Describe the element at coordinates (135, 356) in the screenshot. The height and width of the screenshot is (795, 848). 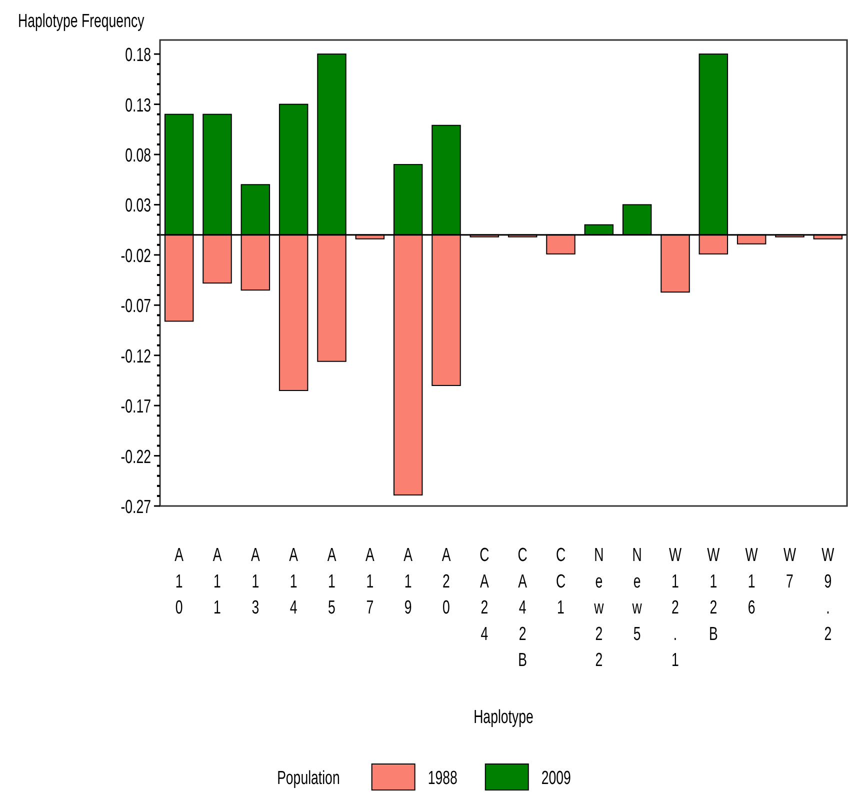
I see `y-tick-label: -0.12` at that location.